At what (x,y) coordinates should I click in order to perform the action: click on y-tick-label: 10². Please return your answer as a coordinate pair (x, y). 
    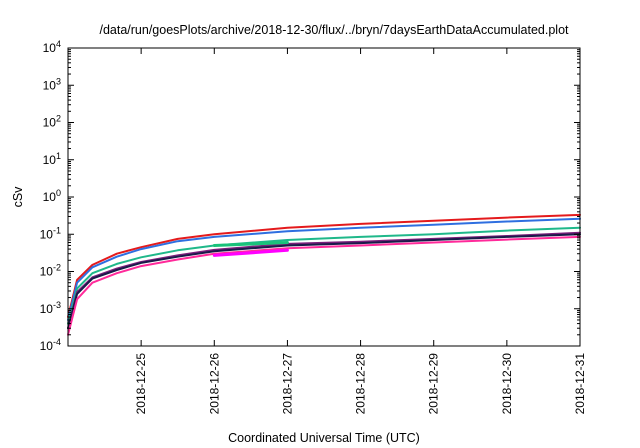
    Looking at the image, I should click on (52, 122).